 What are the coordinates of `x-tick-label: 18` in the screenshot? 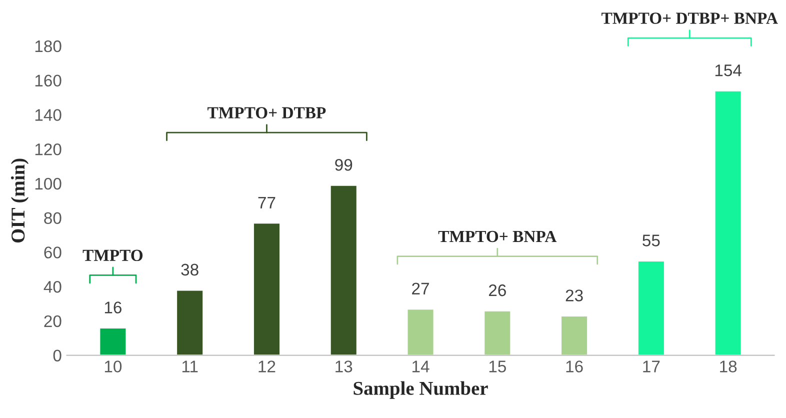 It's located at (728, 366).